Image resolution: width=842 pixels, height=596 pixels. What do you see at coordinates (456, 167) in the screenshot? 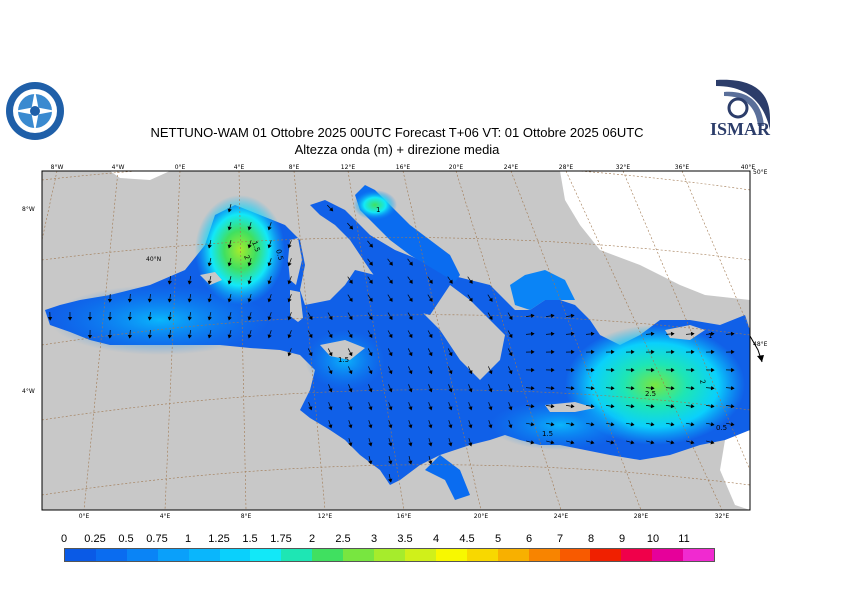
I see `top-axis-tick: 20°E` at bounding box center [456, 167].